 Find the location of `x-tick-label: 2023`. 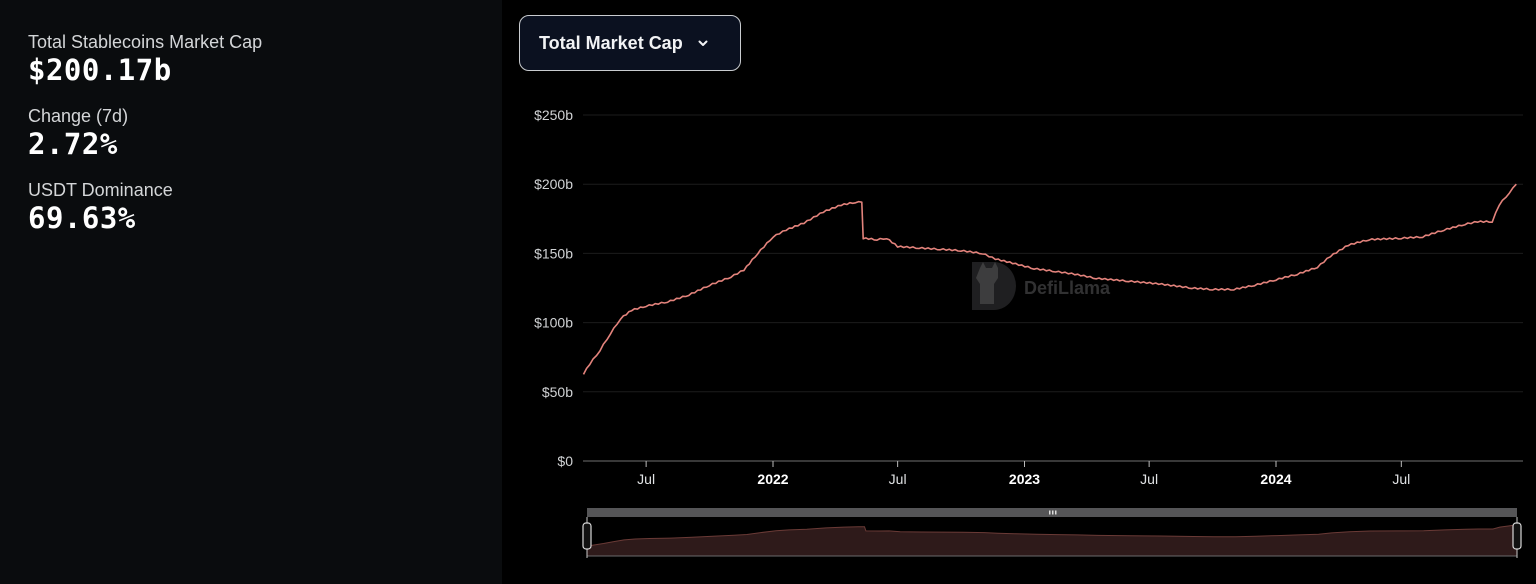

x-tick-label: 2023 is located at coordinates (1024, 479).